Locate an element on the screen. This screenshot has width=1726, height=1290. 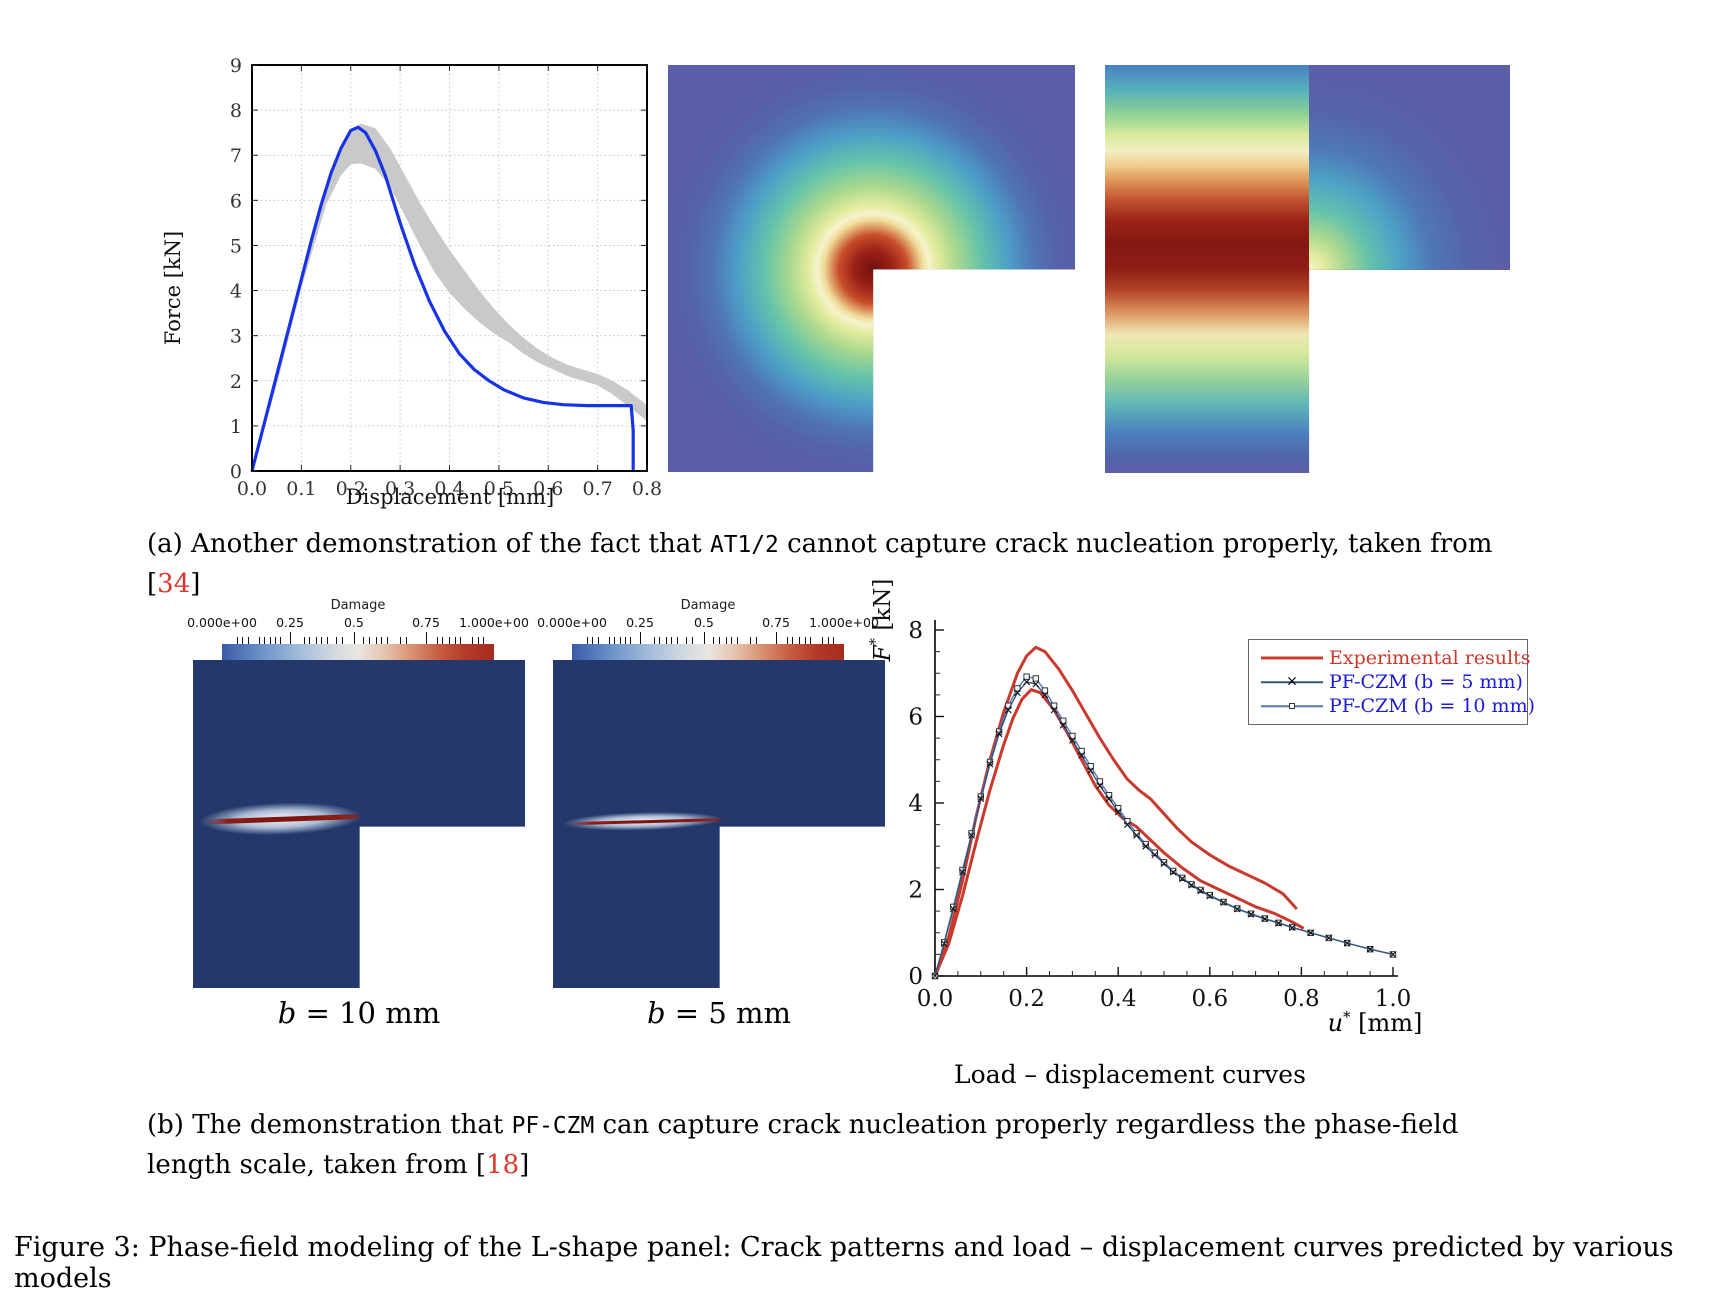
x-marker-icon: × is located at coordinates (1292, 681).